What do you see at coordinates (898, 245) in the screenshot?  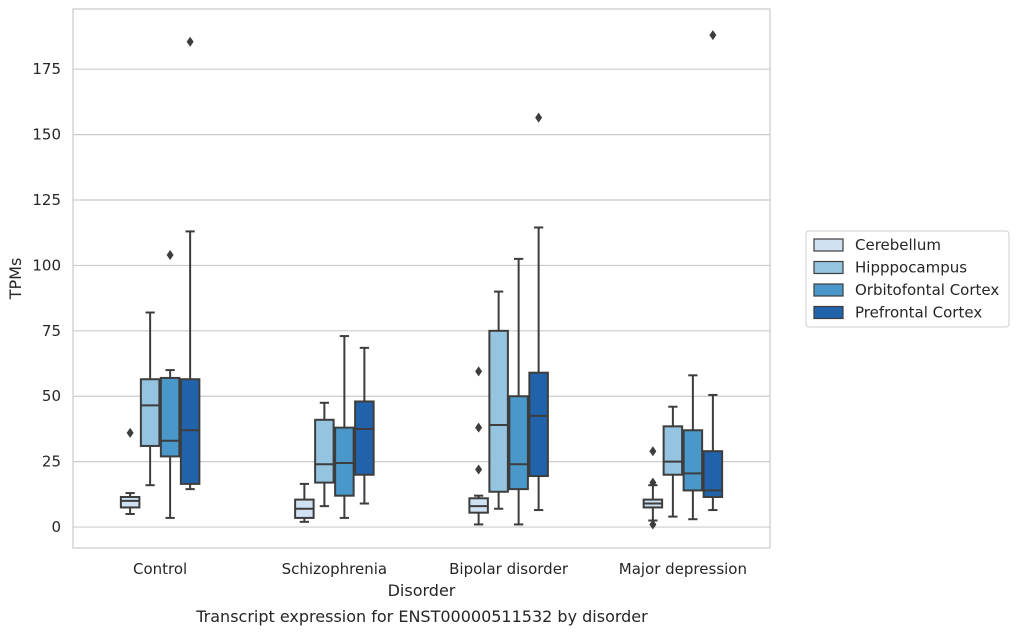 I see `legend-entry-label: Cerebellum` at bounding box center [898, 245].